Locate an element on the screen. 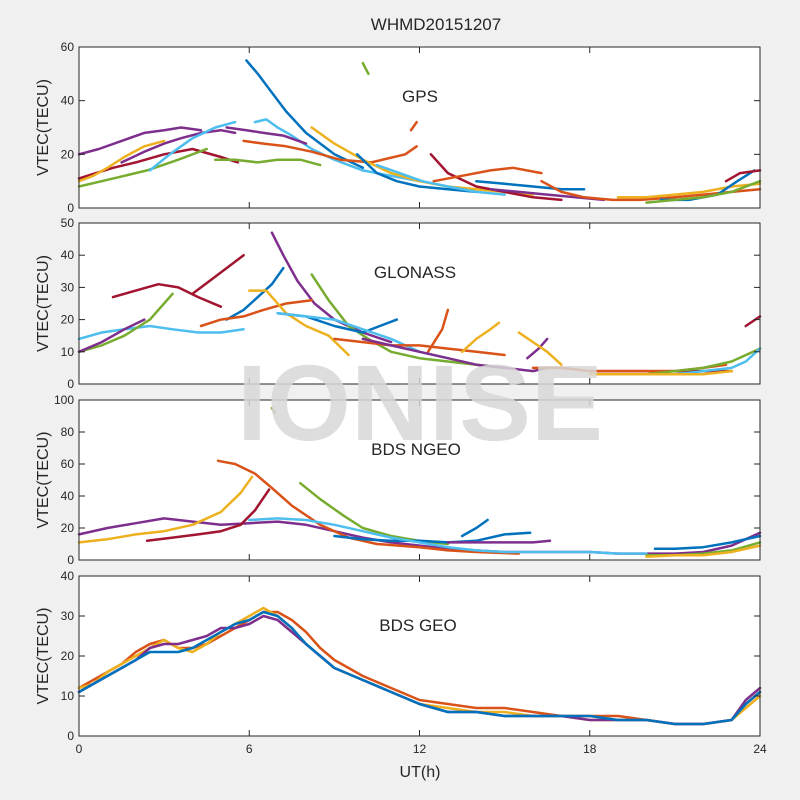 The height and width of the screenshot is (800, 800). panel-title: BDS GEO is located at coordinates (417, 625).